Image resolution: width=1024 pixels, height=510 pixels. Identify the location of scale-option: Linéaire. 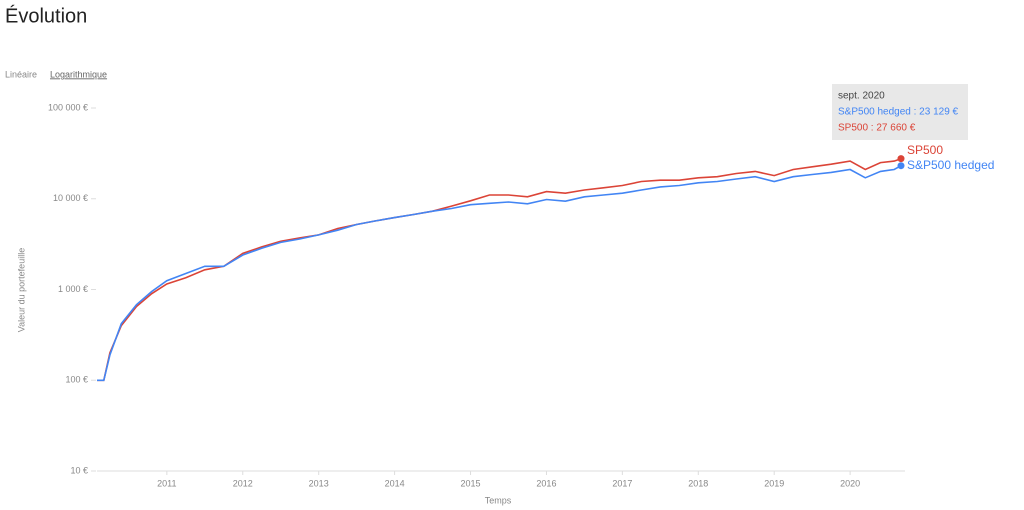
(21, 74).